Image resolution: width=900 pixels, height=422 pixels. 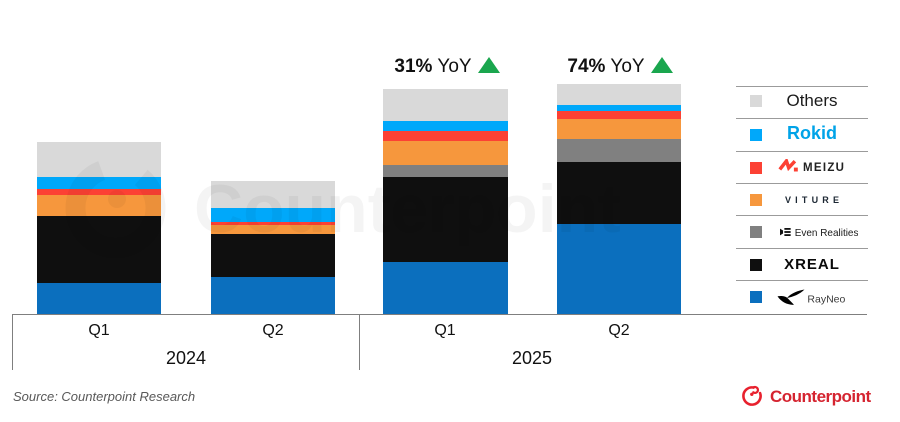 What do you see at coordinates (826, 299) in the screenshot?
I see `svg-text: RayNeo` at bounding box center [826, 299].